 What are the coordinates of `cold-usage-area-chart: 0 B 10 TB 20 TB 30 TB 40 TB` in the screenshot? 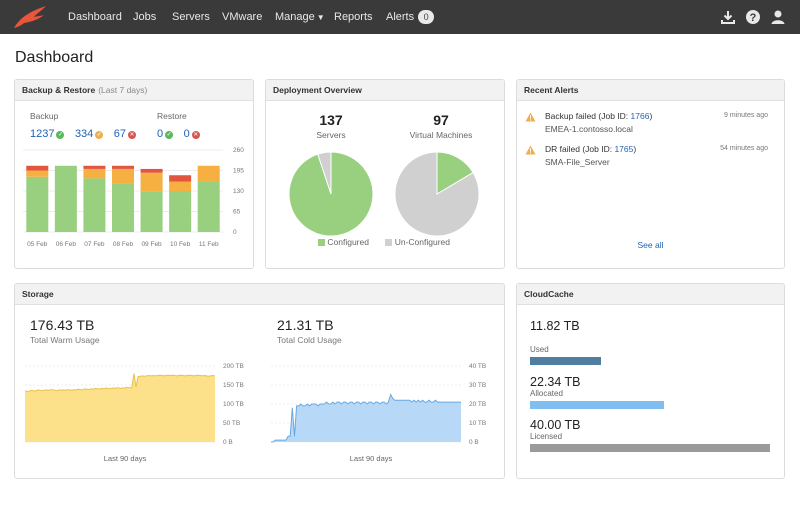 It's located at (378, 404).